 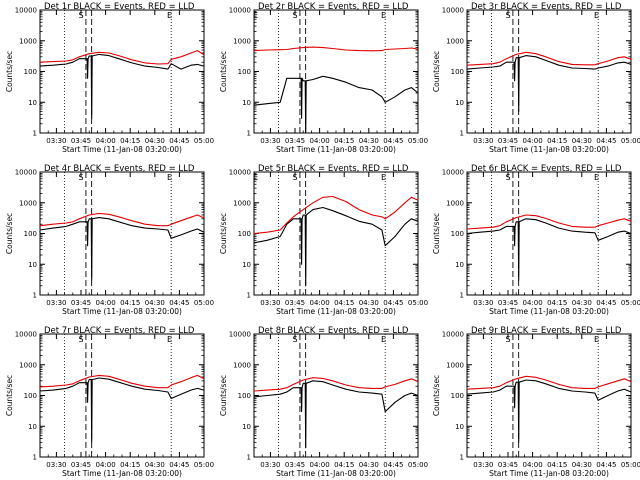 I want to click on panel-title: Det 9r BLACK = Events, RED = LLD, so click(x=546, y=331).